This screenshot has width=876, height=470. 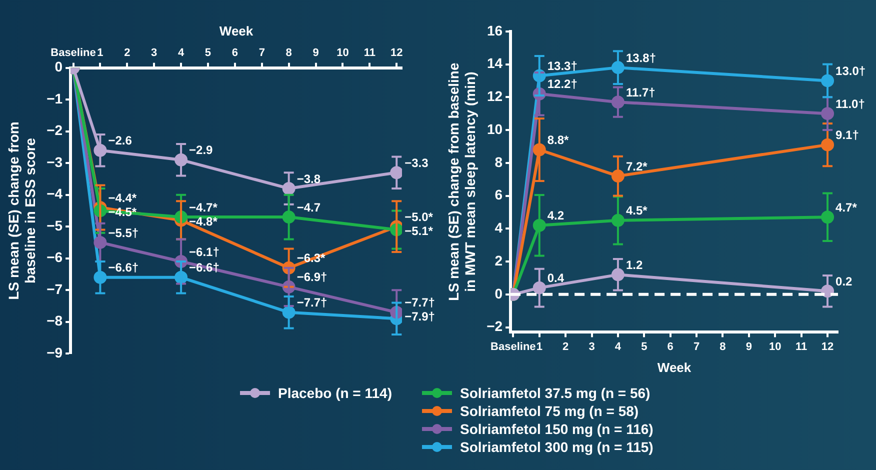 What do you see at coordinates (416, 163) in the screenshot?
I see `data-label: −3.3` at bounding box center [416, 163].